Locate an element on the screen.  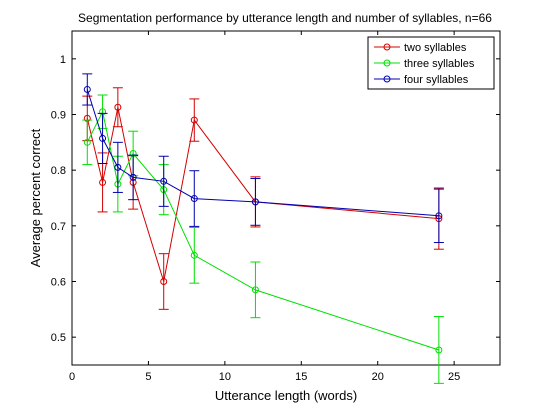
x-tick-label: 0 is located at coordinates (72, 377).